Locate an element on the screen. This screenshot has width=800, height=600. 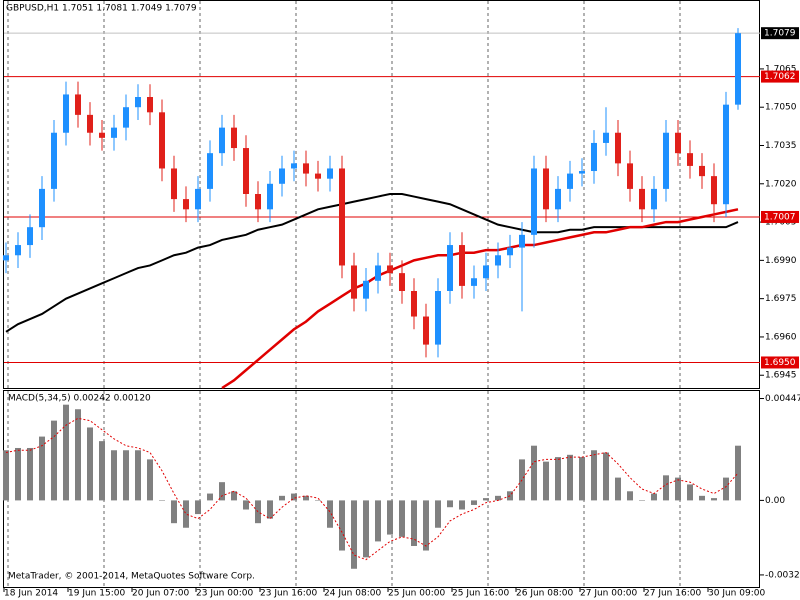
y-tick-label: 1.6960 is located at coordinates (781, 337).